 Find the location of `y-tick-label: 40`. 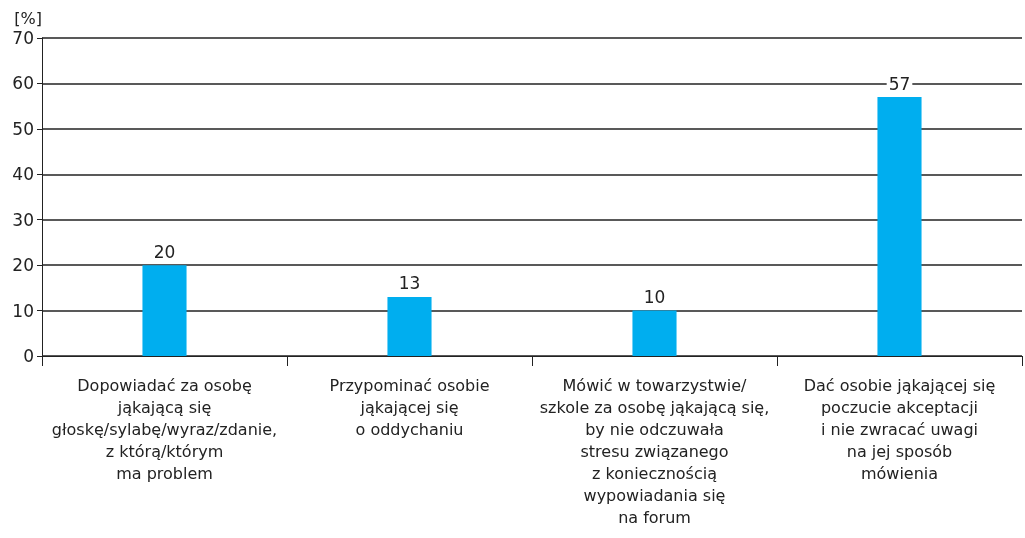

y-tick-label: 40 is located at coordinates (23, 174).